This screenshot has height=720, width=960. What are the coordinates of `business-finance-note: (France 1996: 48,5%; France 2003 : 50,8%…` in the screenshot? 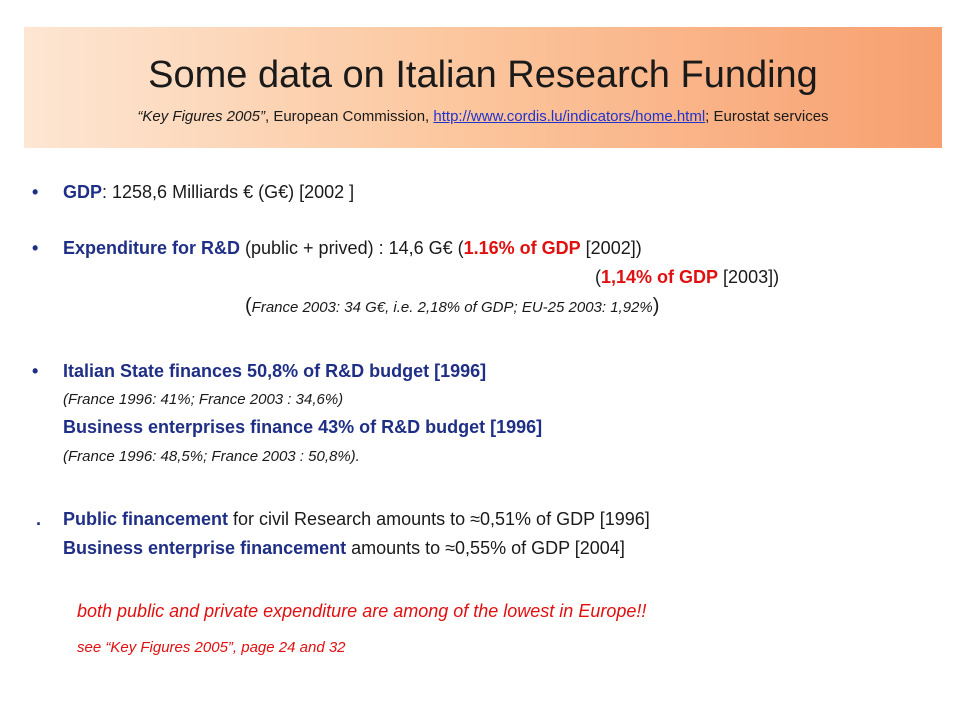 It's located at (211, 456).